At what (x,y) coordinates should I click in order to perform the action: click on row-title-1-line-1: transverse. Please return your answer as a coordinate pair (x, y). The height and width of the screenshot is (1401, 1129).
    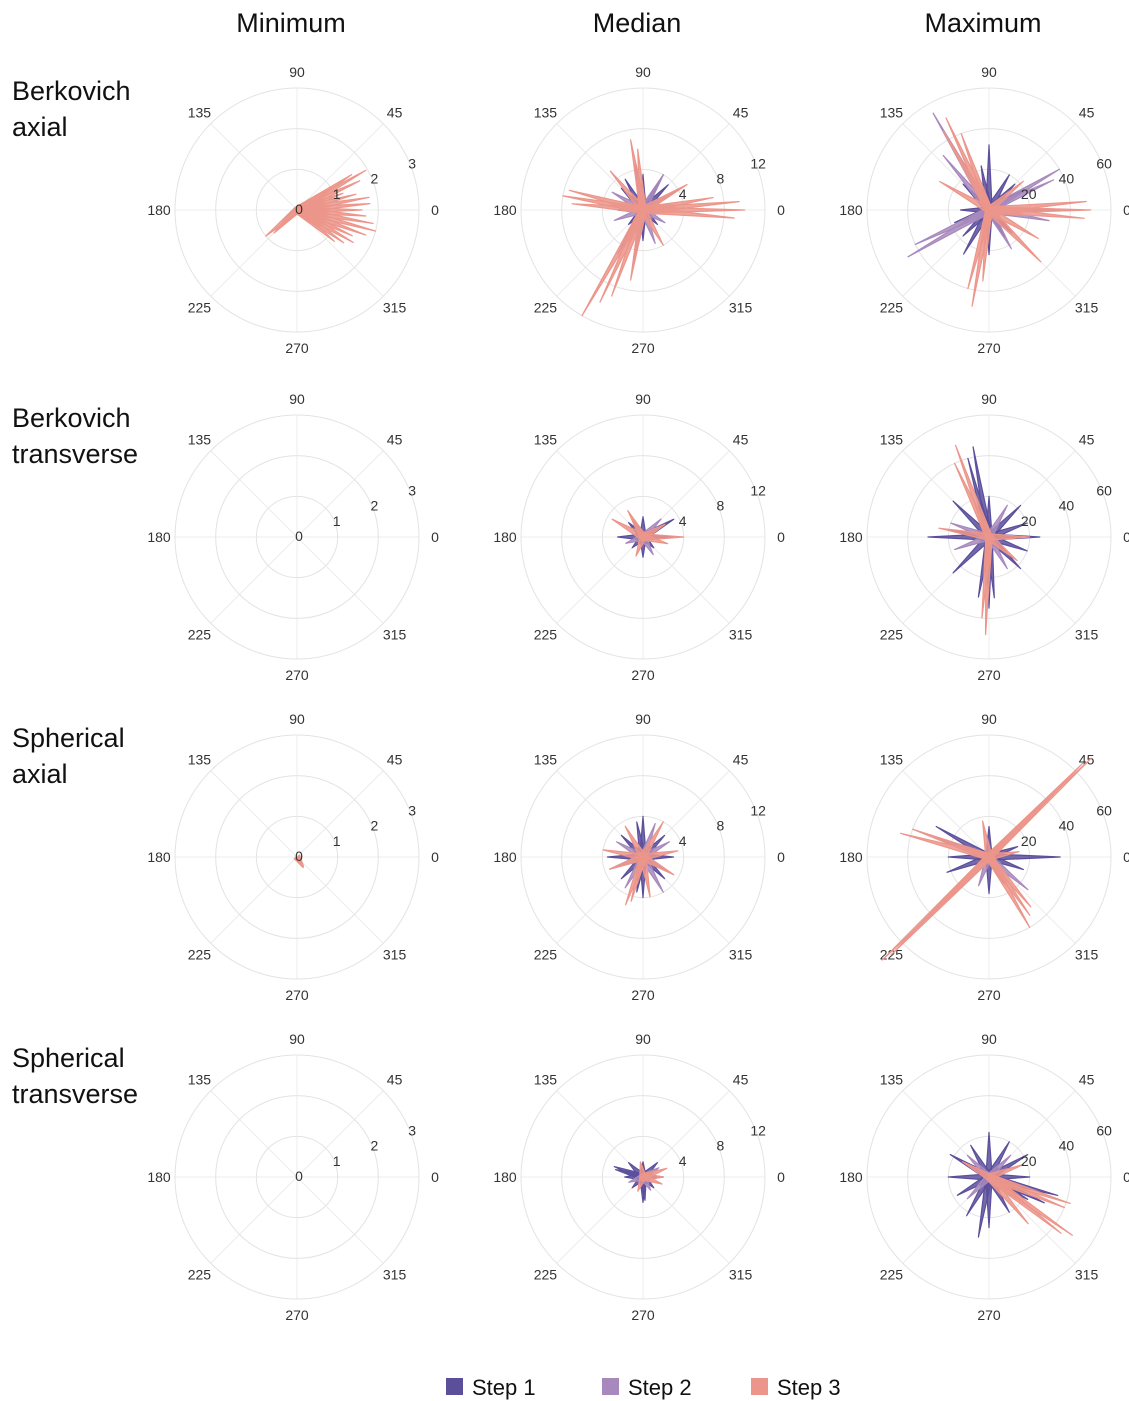
    Looking at the image, I should click on (75, 454).